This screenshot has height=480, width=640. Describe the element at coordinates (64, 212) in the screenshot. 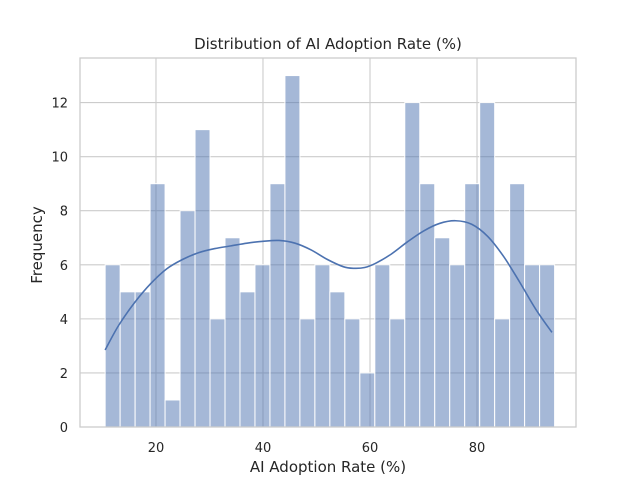

I see `y-tick-label: 8` at that location.